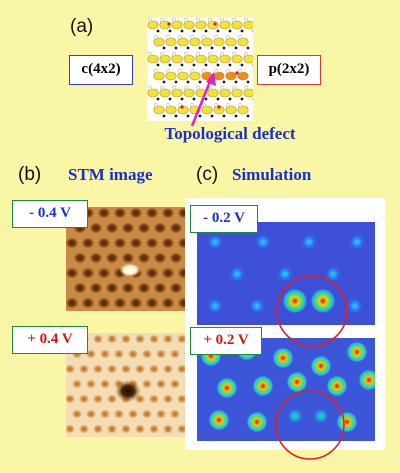 The image size is (400, 473). What do you see at coordinates (272, 174) in the screenshot?
I see `simulation-title: Simulation` at bounding box center [272, 174].